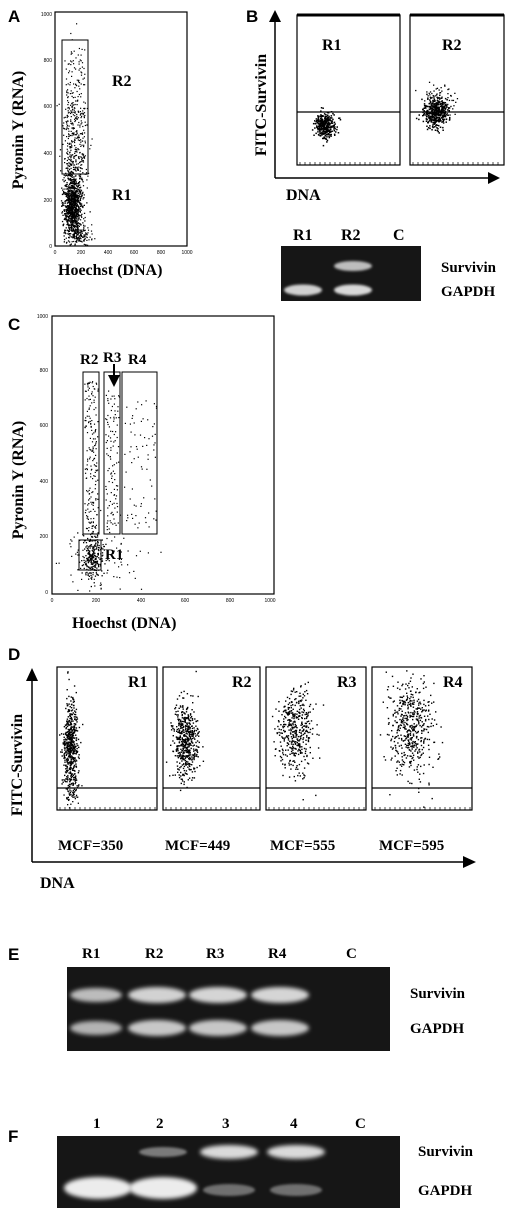 Image resolution: width=520 pixels, height=1211 pixels. I want to click on panel-b-gel-lane-label: R1, so click(303, 235).